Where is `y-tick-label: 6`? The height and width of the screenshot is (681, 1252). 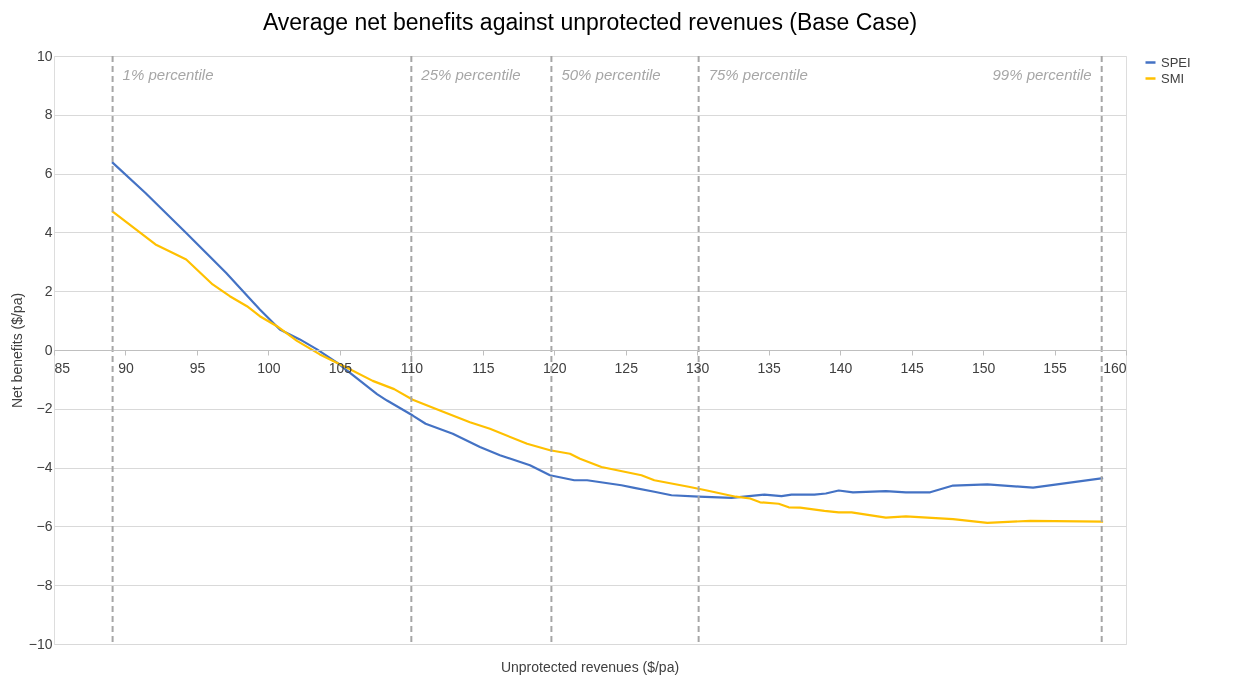
y-tick-label: 6 is located at coordinates (48, 173).